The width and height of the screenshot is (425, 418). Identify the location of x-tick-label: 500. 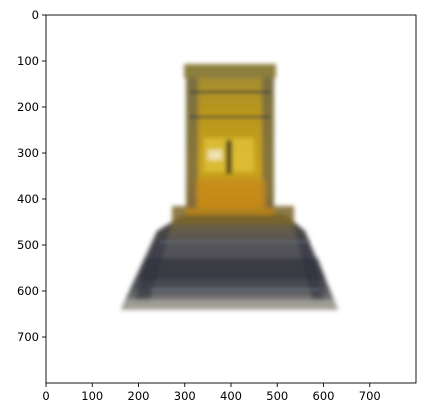
(277, 396).